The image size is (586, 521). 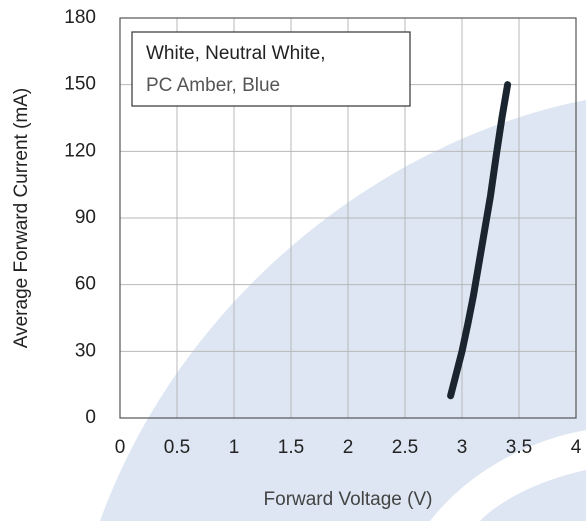 I want to click on x-tick-label: 4, so click(x=576, y=447).